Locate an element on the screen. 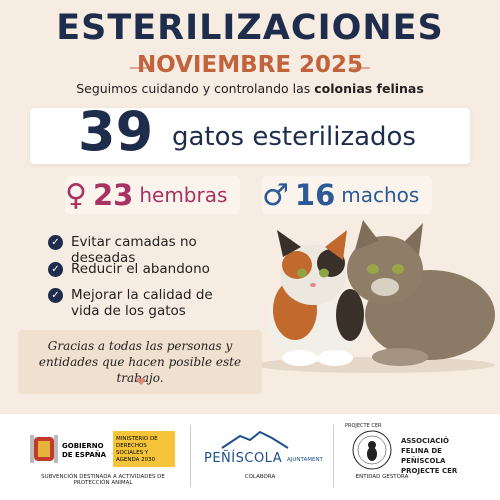 The image size is (500, 500). town-role: COLABORA is located at coordinates (260, 477).